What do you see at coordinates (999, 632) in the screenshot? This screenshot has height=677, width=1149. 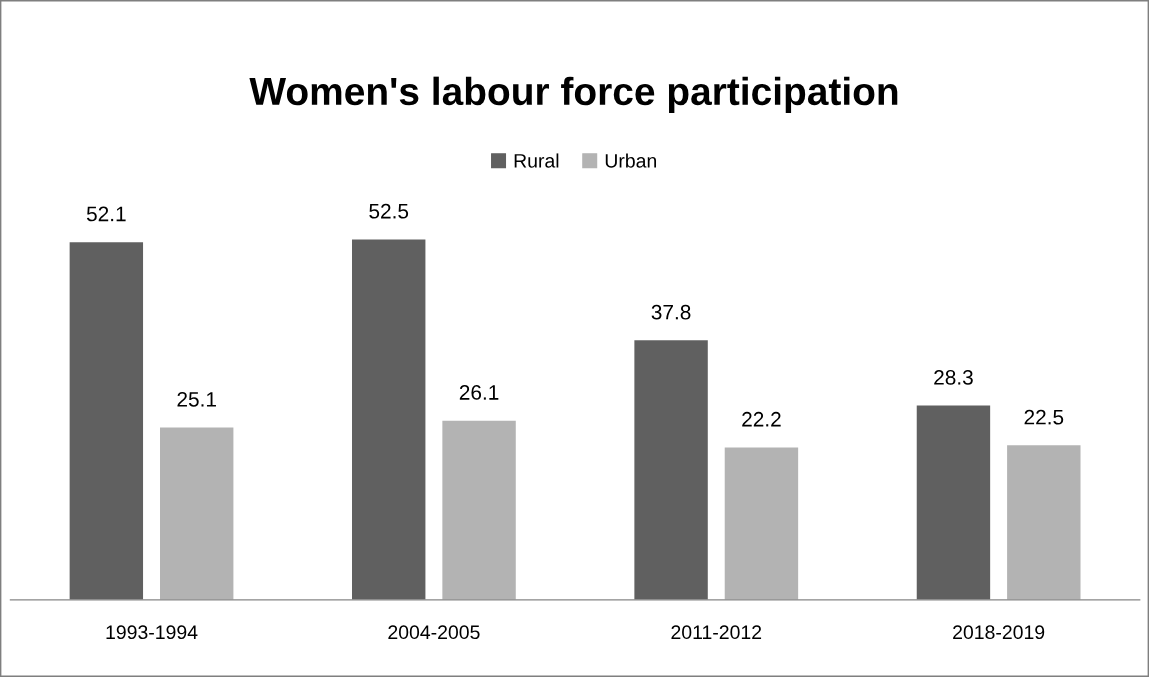 I see `x-tick-label: 2018-2019` at bounding box center [999, 632].